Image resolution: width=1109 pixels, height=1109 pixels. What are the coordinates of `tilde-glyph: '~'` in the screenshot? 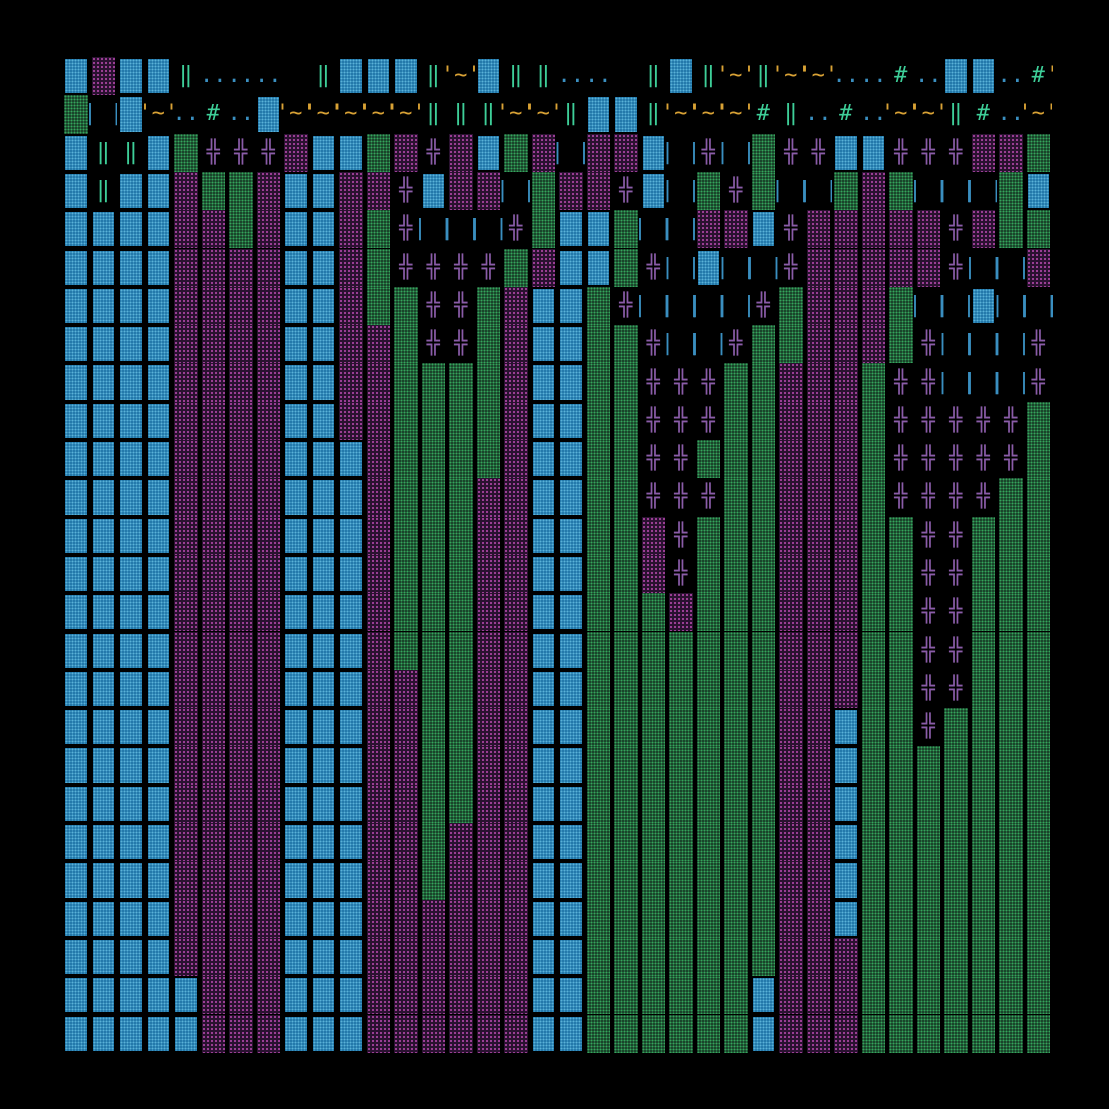 It's located at (295, 114).